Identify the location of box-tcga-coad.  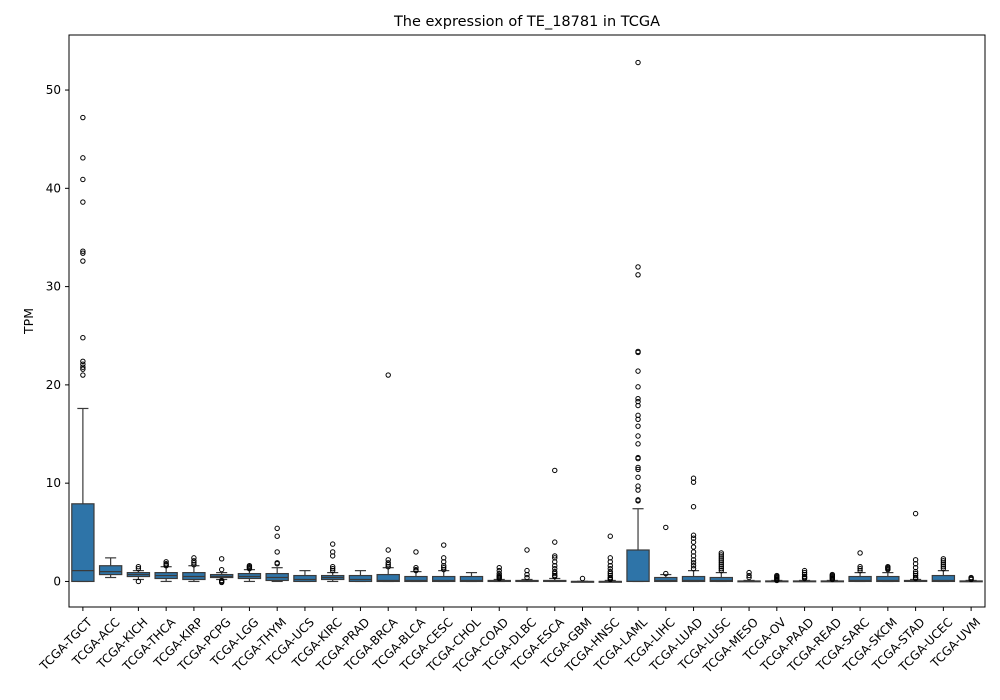
(499, 573).